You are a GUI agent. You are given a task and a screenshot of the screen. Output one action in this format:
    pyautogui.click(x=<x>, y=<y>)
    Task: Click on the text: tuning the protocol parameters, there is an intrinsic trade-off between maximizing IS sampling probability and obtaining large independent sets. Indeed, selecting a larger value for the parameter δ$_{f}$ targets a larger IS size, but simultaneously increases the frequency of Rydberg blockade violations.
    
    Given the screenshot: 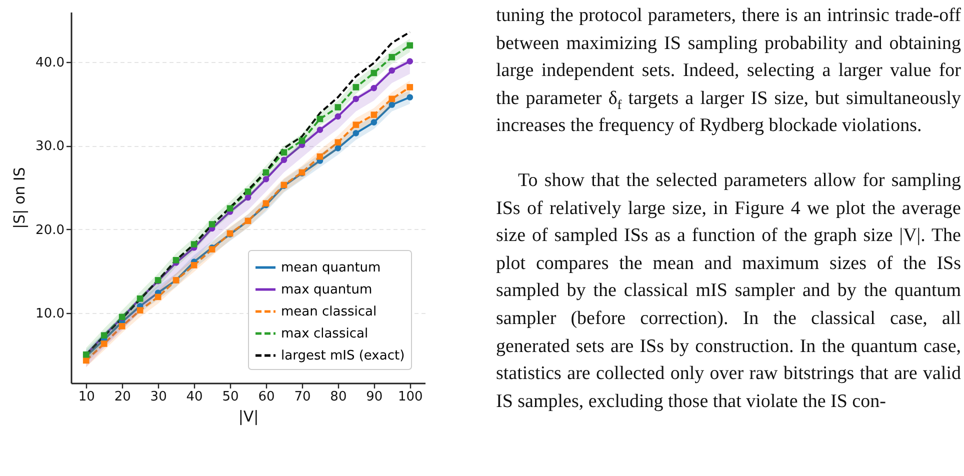 What is the action you would take?
    pyautogui.click(x=729, y=71)
    